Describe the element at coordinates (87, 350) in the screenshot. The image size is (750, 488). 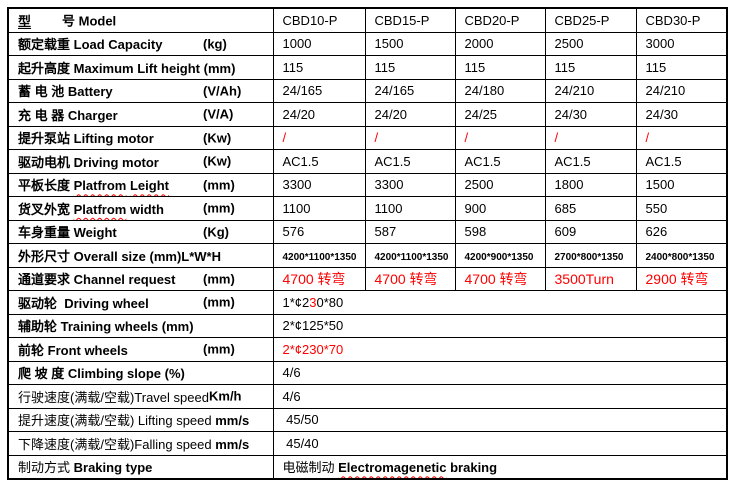
I see `text-segment: Front wheels` at that location.